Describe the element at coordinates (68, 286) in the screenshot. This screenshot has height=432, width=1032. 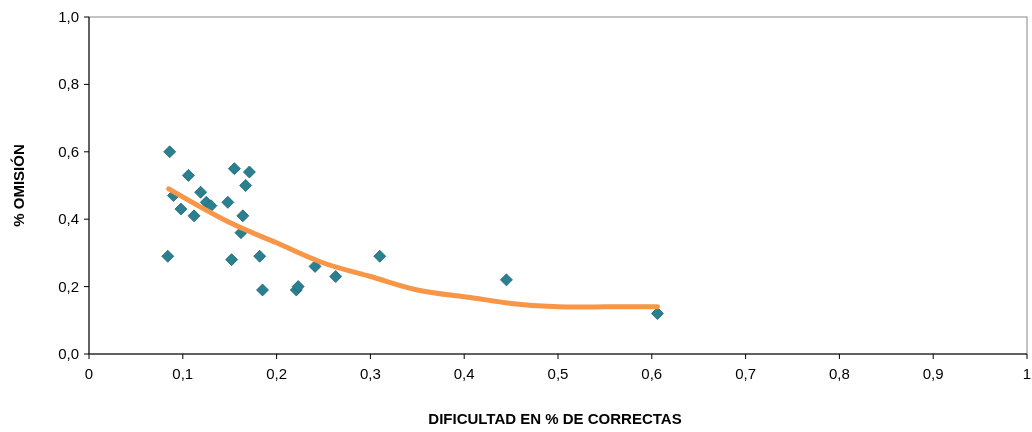
I see `y-tick-label: 0,2` at that location.